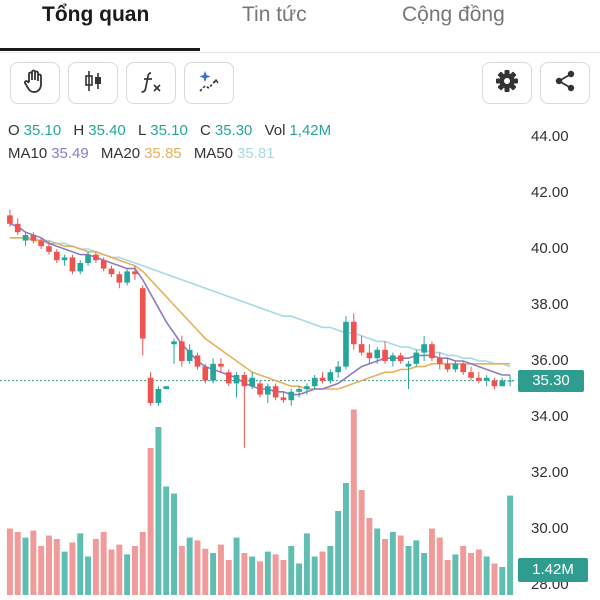  I want to click on tab-news: Tin tức, so click(274, 14).